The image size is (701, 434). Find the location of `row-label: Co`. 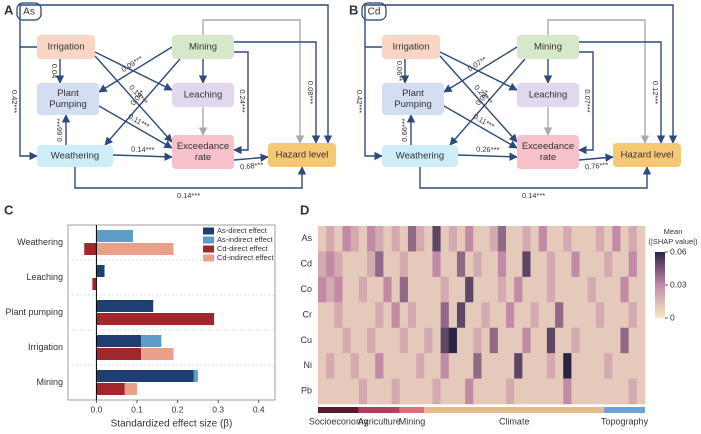

row-label: Co is located at coordinates (306, 289).